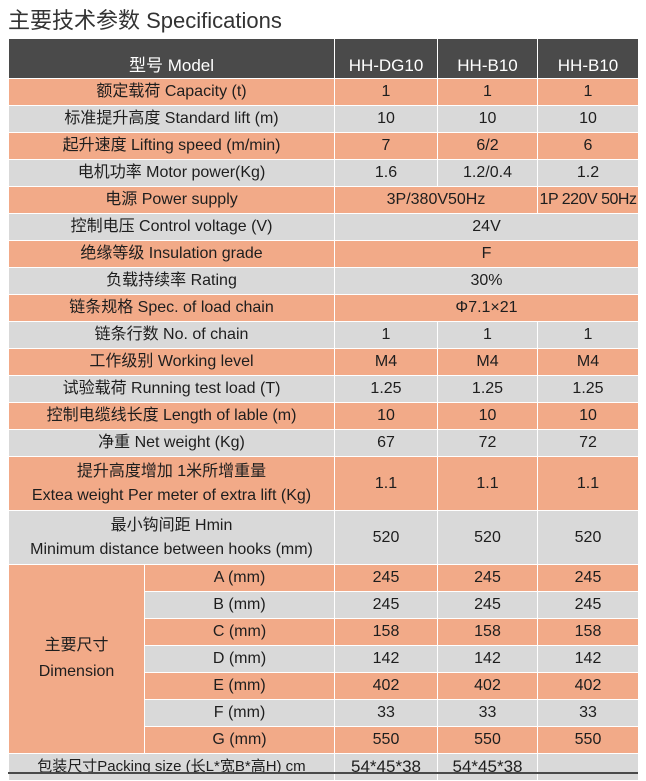  Describe the element at coordinates (324, 632) in the screenshot. I see `table-row: C (mm) 158 158 158` at that location.